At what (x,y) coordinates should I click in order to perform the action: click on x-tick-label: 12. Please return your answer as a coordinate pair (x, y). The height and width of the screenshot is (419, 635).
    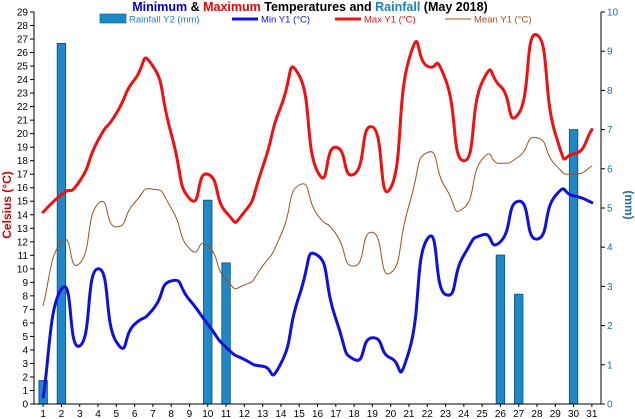
    Looking at the image, I should click on (245, 414).